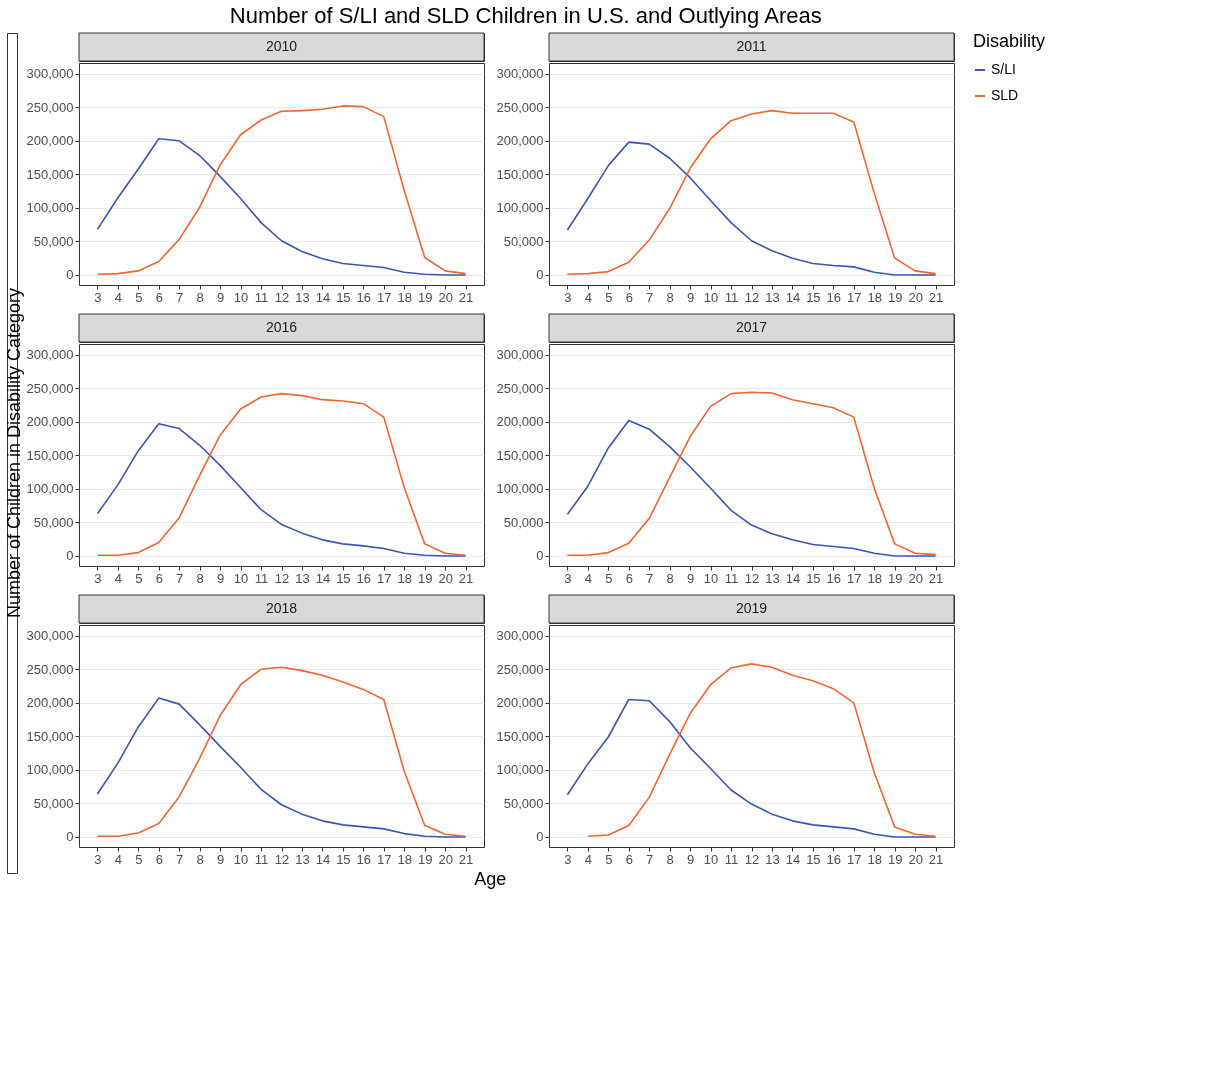 The image size is (1231, 1077). Describe the element at coordinates (281, 327) in the screenshot. I see `chart-title: 2016` at that location.